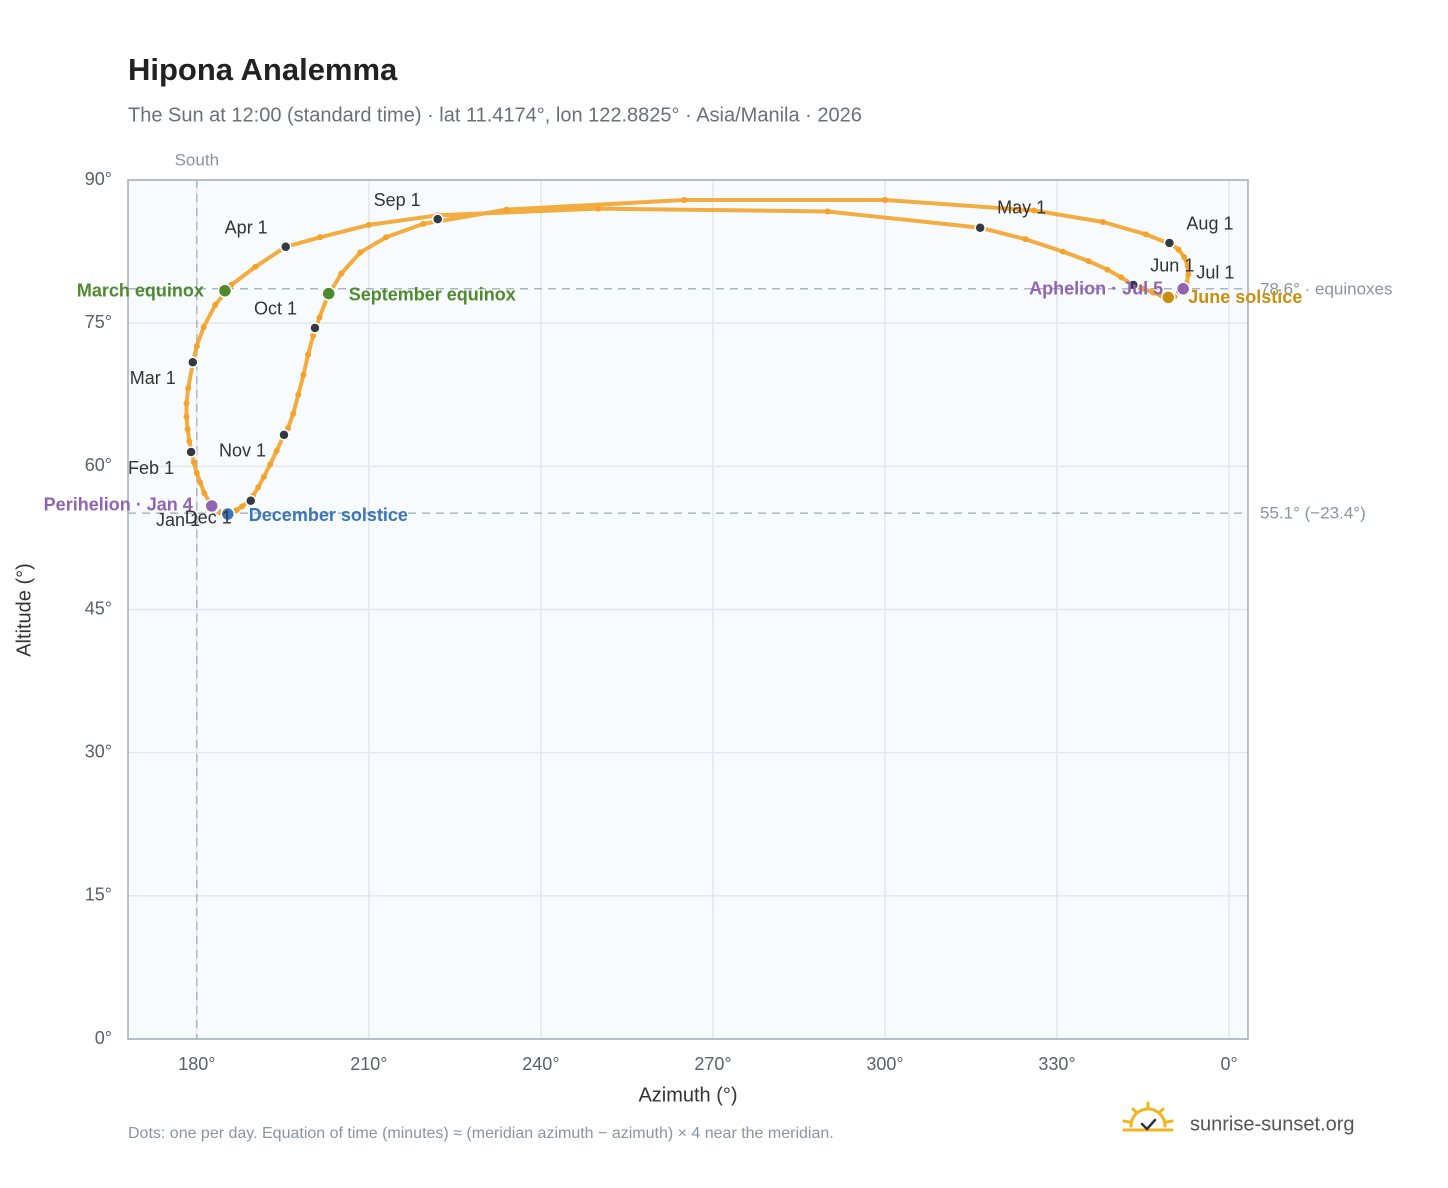 This screenshot has width=1448, height=1188. What do you see at coordinates (208, 517) in the screenshot?
I see `month-label: Dec 1` at bounding box center [208, 517].